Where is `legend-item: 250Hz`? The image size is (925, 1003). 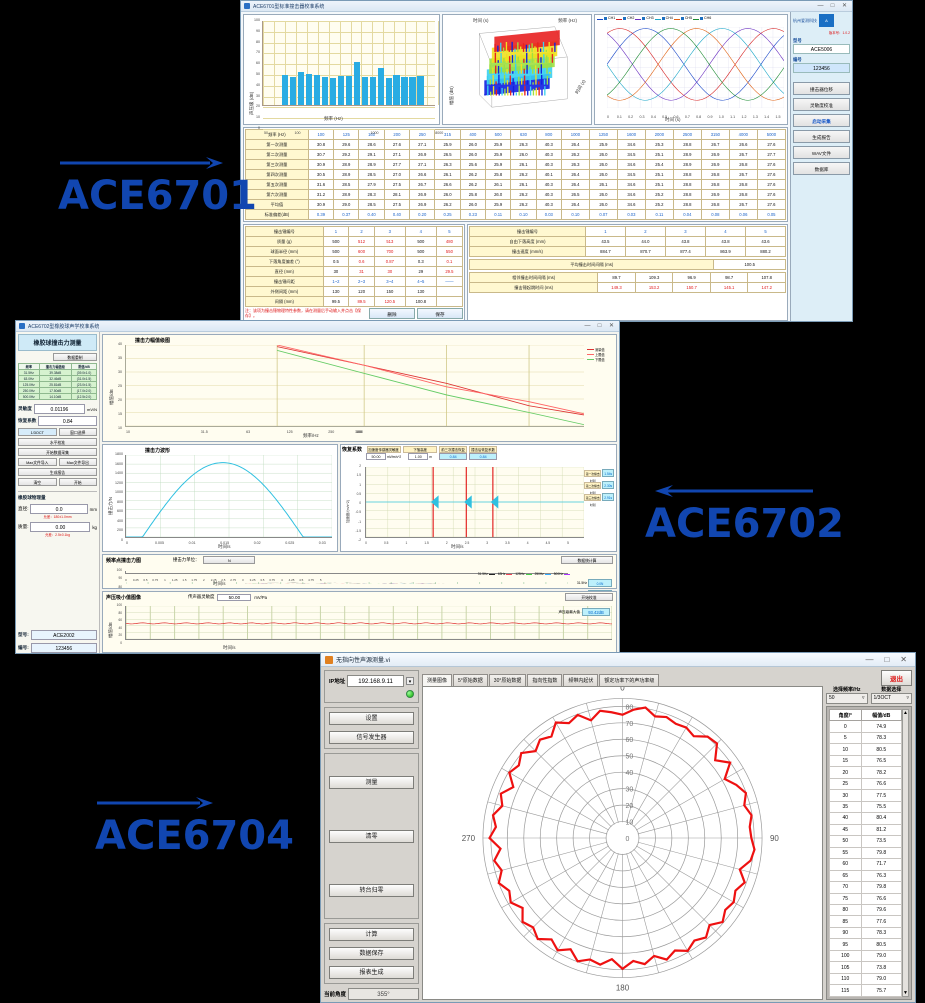
legend-item: 250Hz is located at coordinates (543, 574).